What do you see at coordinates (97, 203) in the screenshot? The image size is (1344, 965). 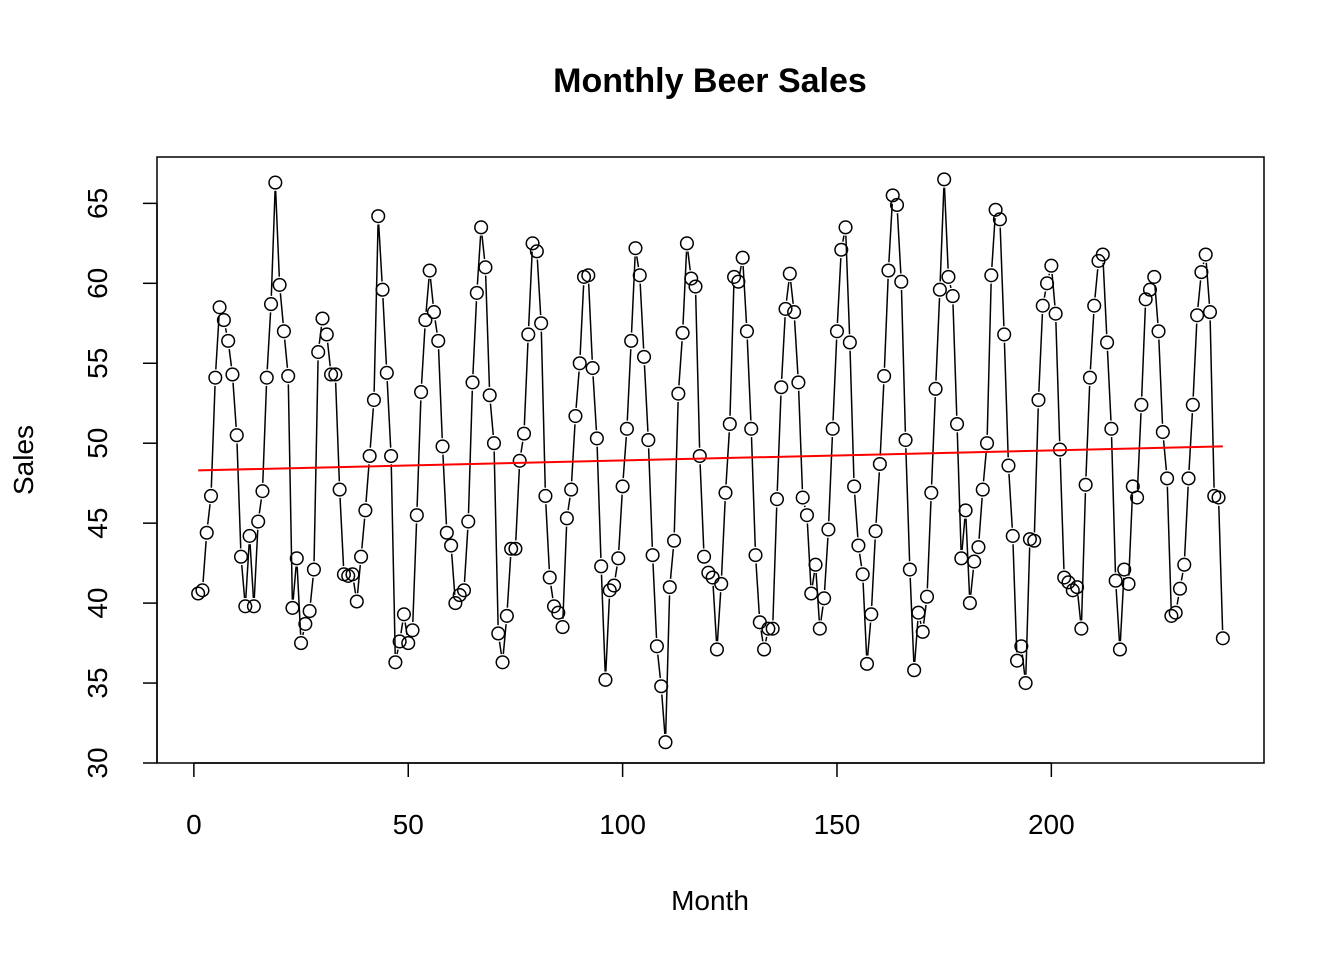 I see `y-tick-label: 65` at bounding box center [97, 203].